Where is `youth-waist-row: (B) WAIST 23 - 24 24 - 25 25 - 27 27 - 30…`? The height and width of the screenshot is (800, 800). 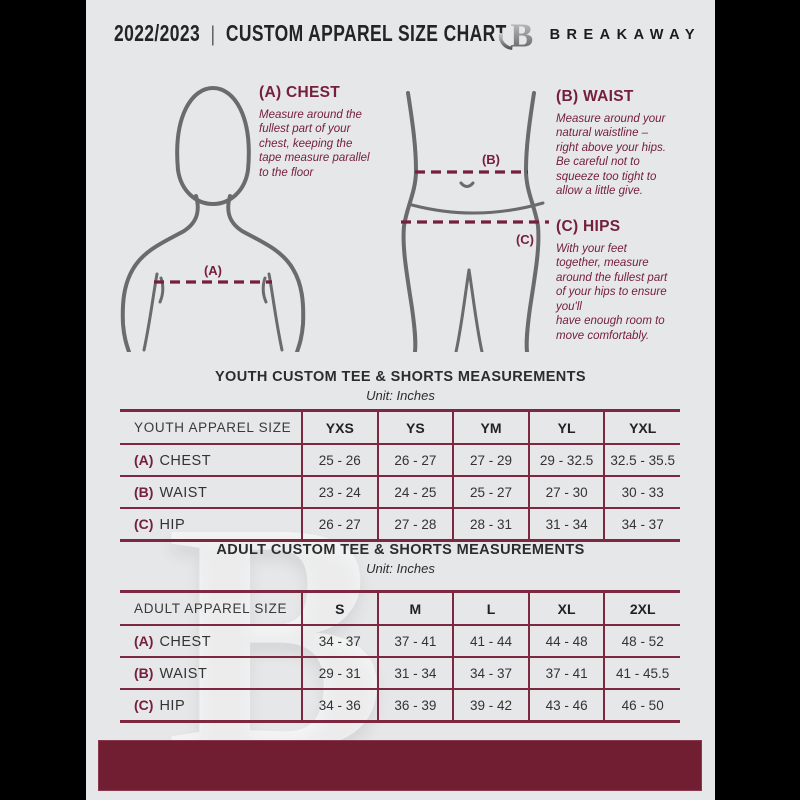
youth-waist-row: (B) WAIST 23 - 24 24 - 25 25 - 27 27 - 30… is located at coordinates (400, 491).